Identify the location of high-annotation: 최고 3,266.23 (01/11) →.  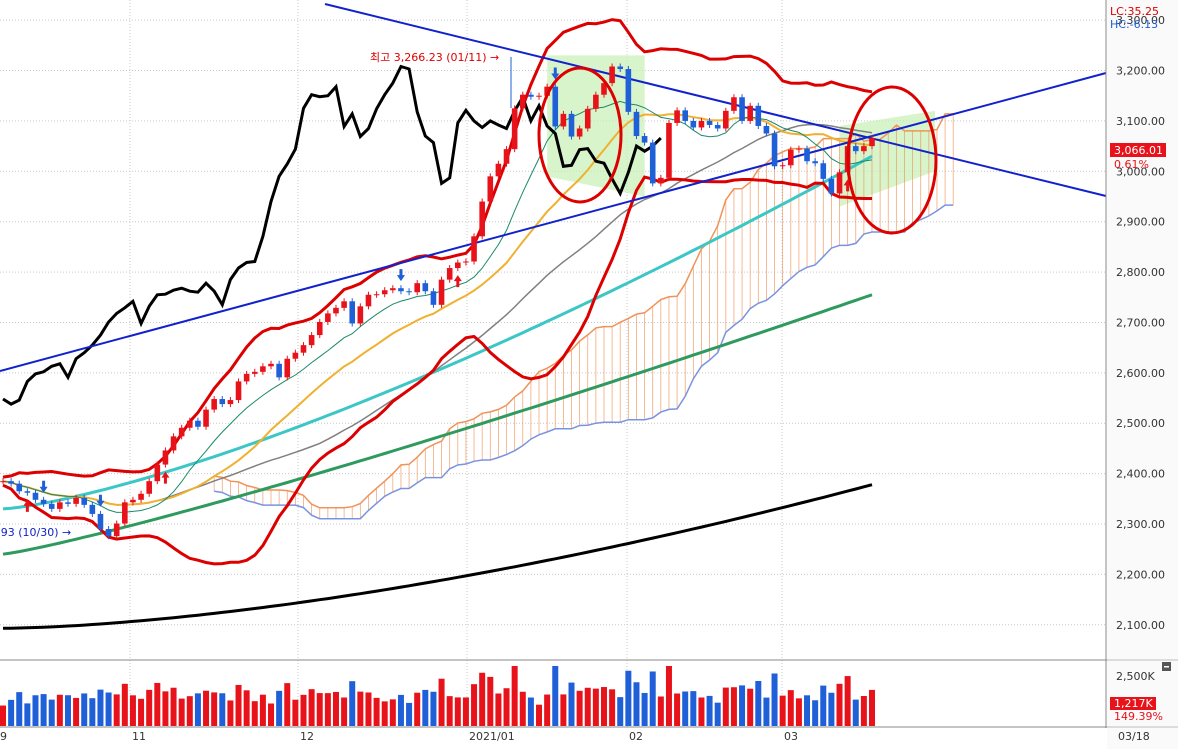
(434, 57).